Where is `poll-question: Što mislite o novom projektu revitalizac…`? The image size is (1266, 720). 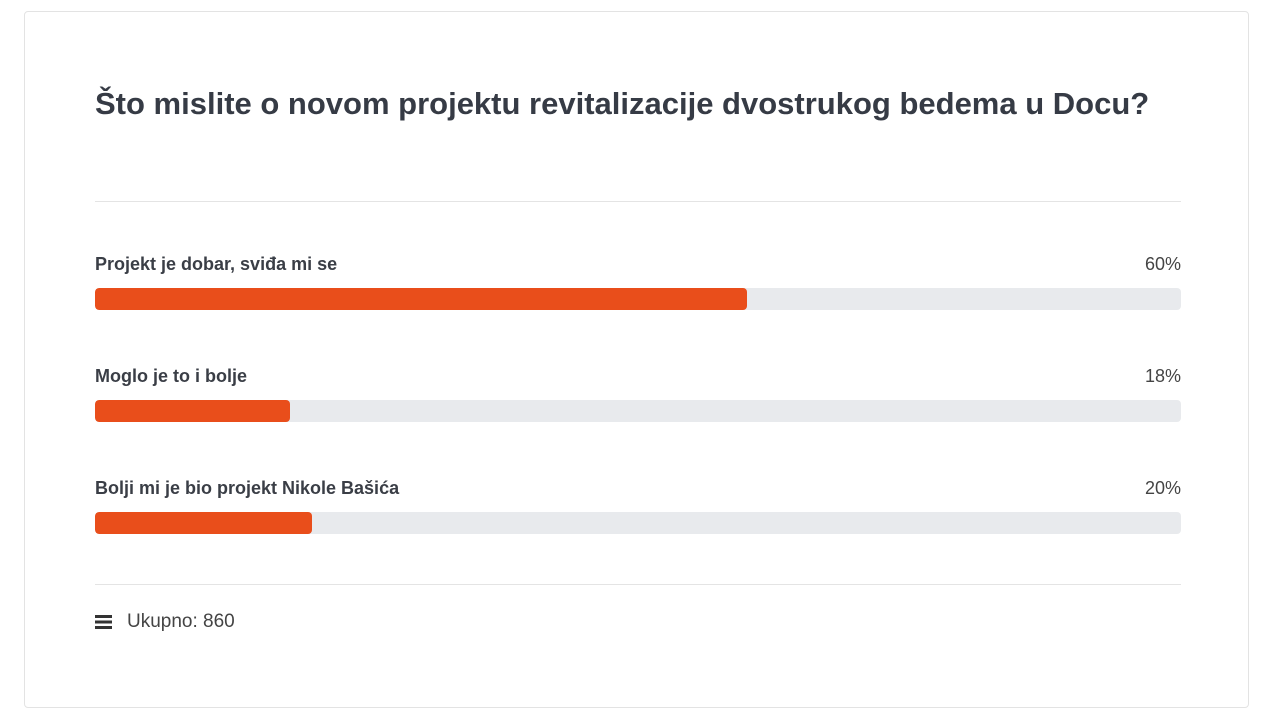
poll-question: Što mislite o novom projektu revitalizac… is located at coordinates (622, 103).